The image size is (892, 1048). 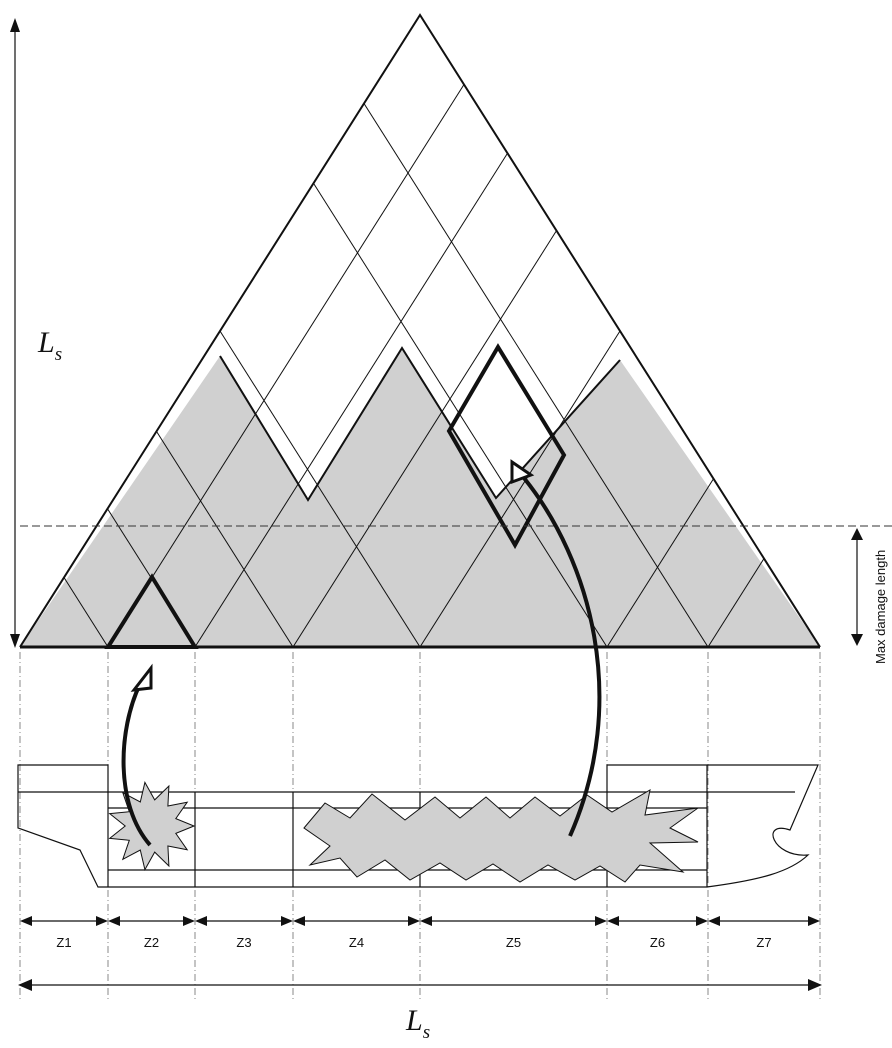 I want to click on length-arrow-left, so click(x=25, y=985).